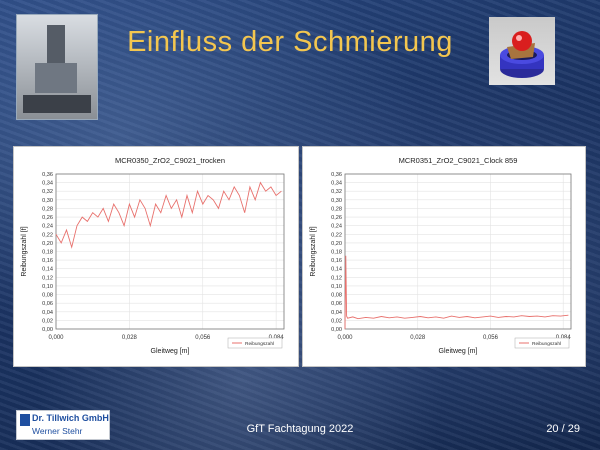 Image resolution: width=600 pixels, height=450 pixels. What do you see at coordinates (57, 431) in the screenshot?
I see `logo-person-name: Werner Stehr` at bounding box center [57, 431].